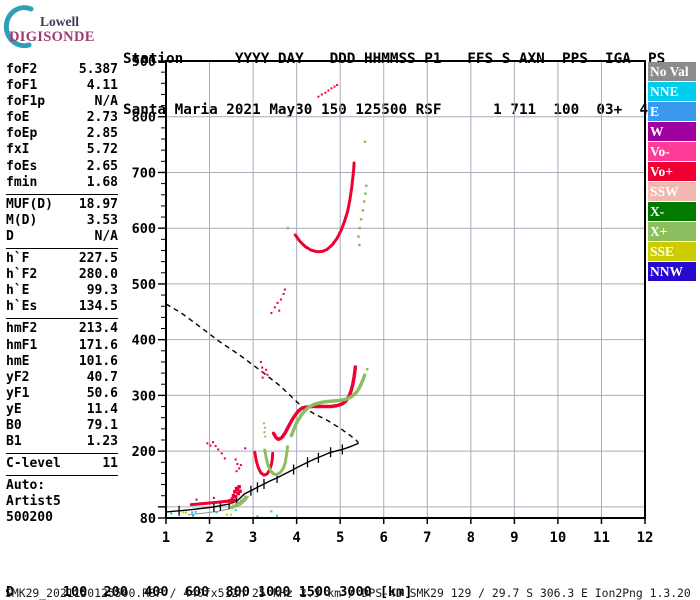 This screenshot has height=600, width=700. Describe the element at coordinates (18, 118) in the screenshot. I see `param-label: foE` at that location.